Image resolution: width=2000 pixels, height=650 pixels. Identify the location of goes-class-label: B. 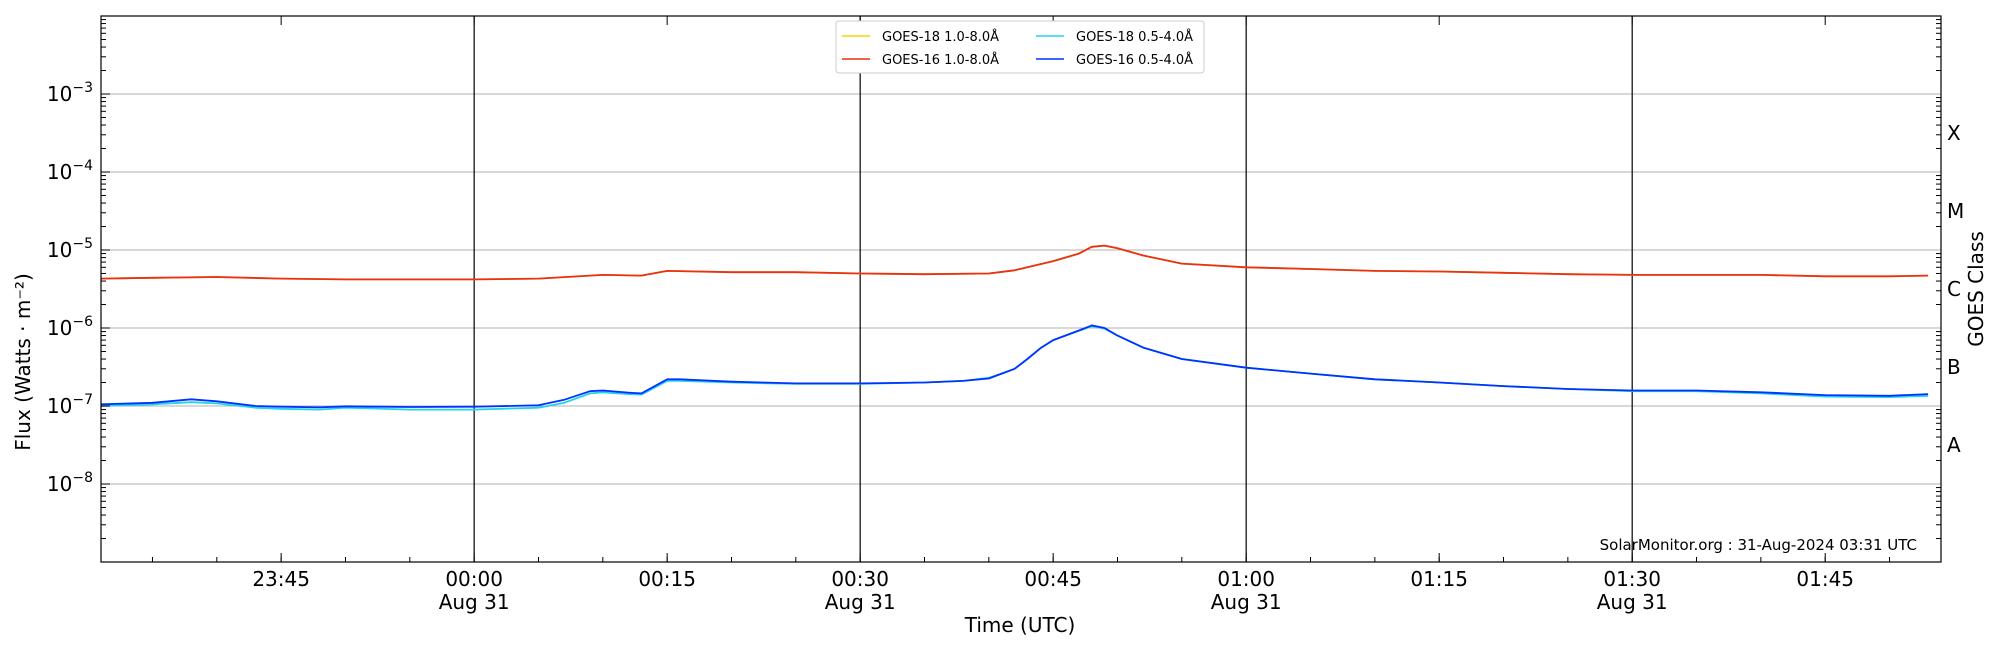
(1954, 367).